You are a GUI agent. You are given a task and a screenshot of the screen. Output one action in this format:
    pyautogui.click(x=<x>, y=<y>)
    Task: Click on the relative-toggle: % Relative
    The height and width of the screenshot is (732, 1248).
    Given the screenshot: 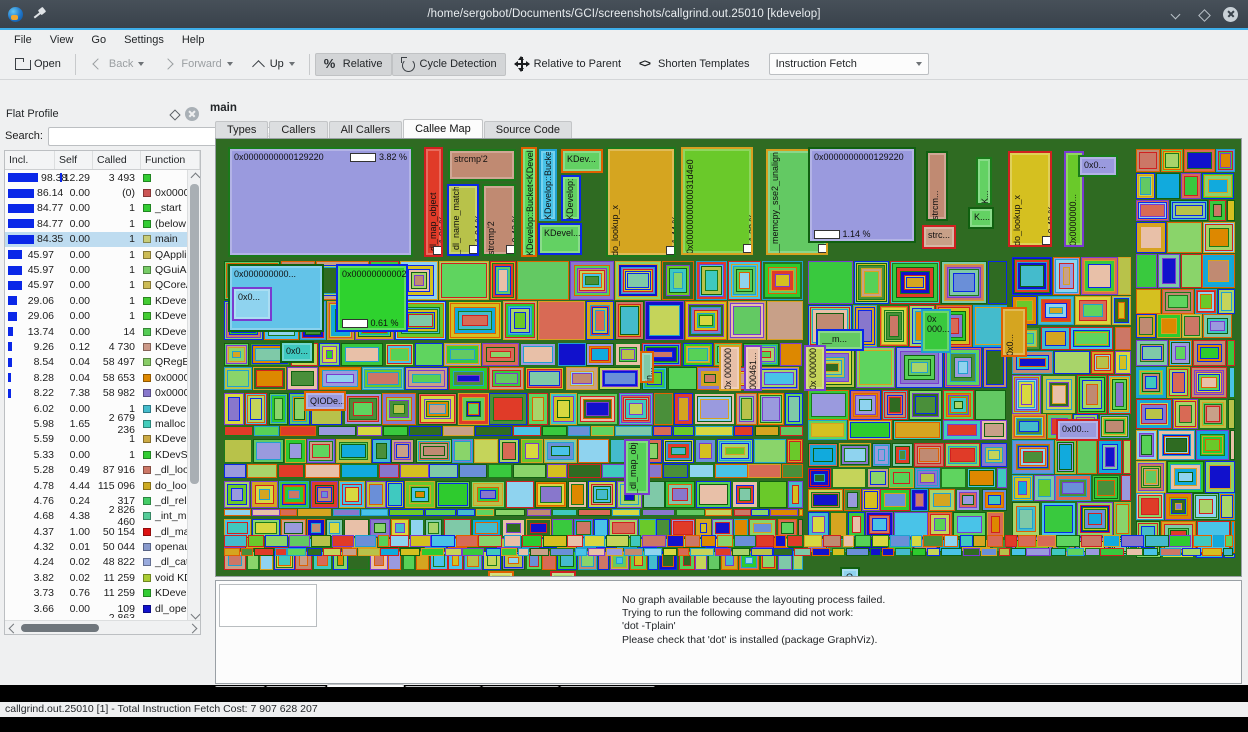 What is the action you would take?
    pyautogui.click(x=353, y=64)
    